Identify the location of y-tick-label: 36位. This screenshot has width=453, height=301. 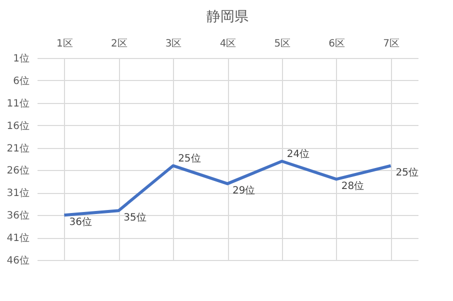
(18, 216).